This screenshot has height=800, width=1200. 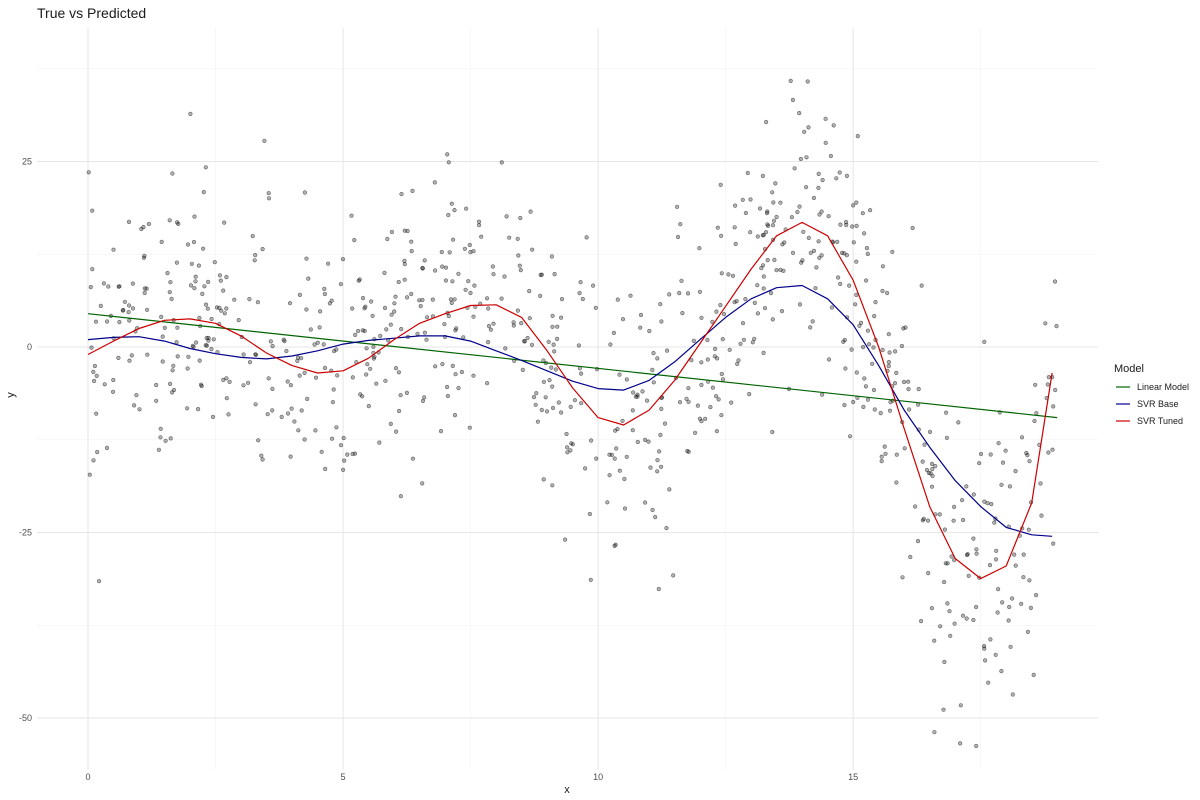 What do you see at coordinates (1163, 387) in the screenshot?
I see `legend-label: Linear Model` at bounding box center [1163, 387].